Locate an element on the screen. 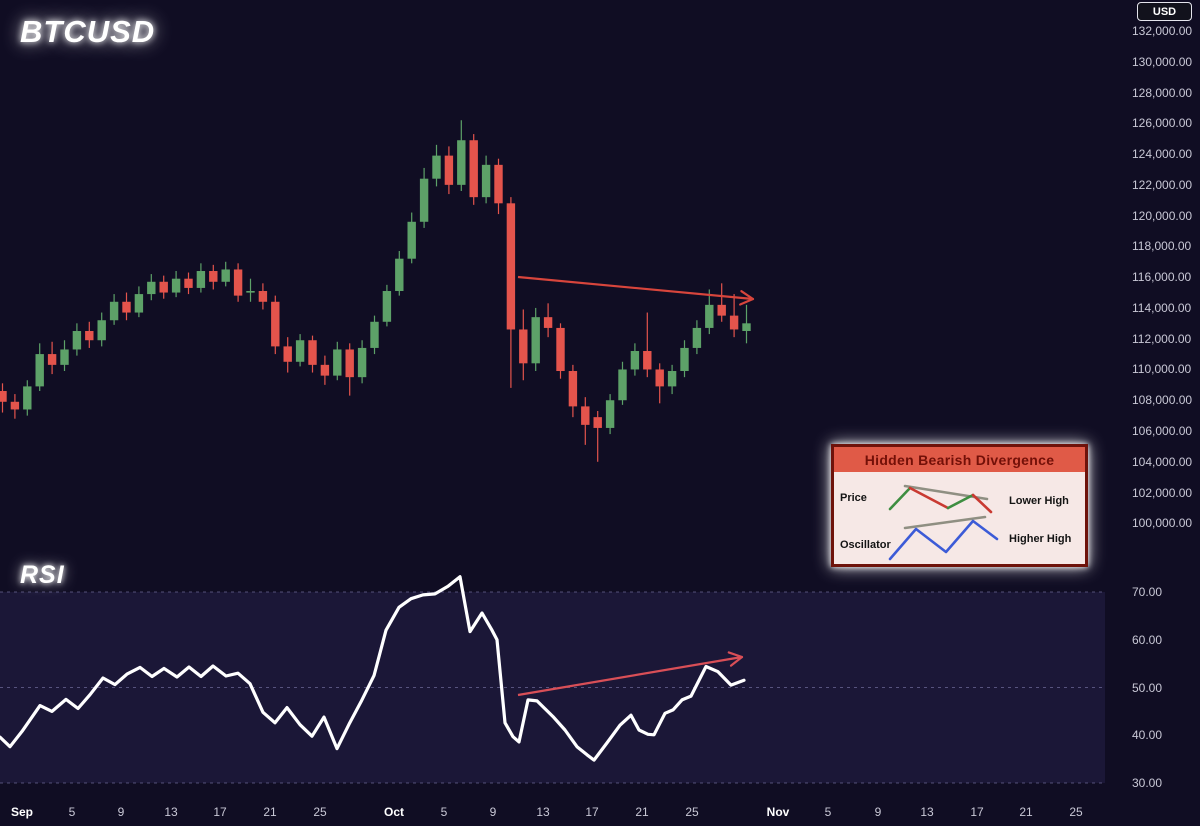  currency-badge: USD is located at coordinates (1164, 11).